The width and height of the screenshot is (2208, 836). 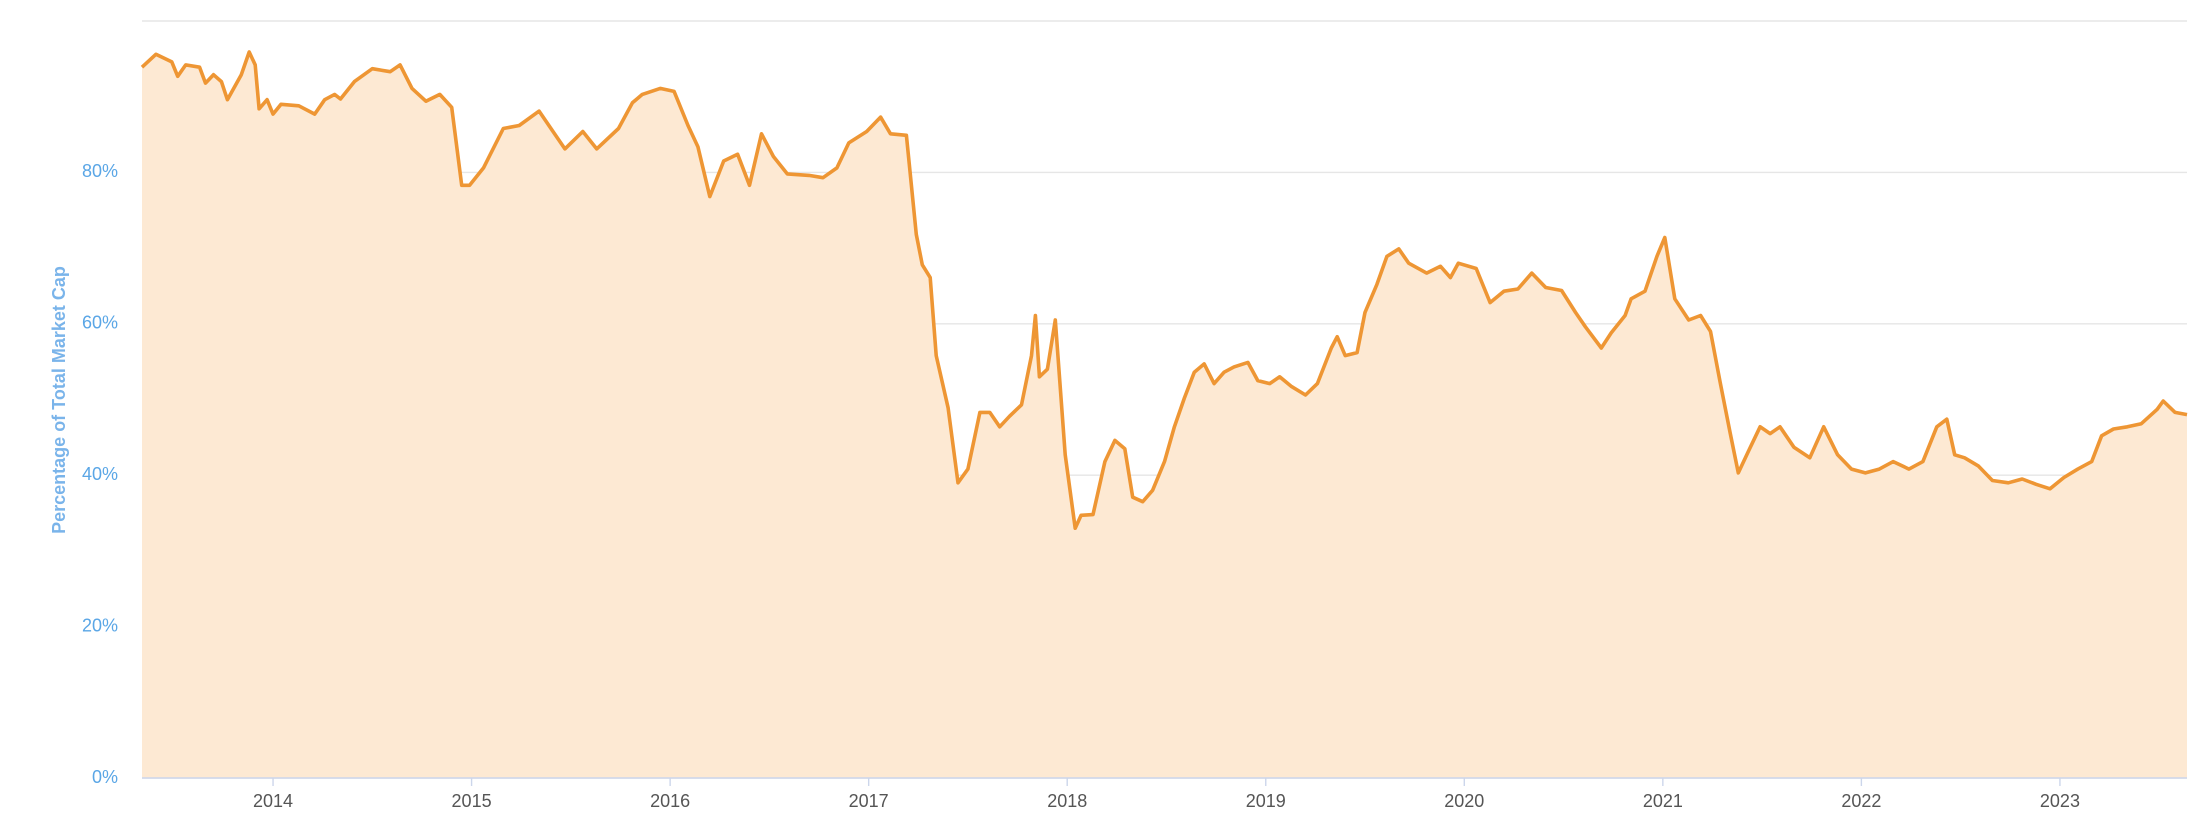 I want to click on x-tick-label: 2018, so click(x=1067, y=801).